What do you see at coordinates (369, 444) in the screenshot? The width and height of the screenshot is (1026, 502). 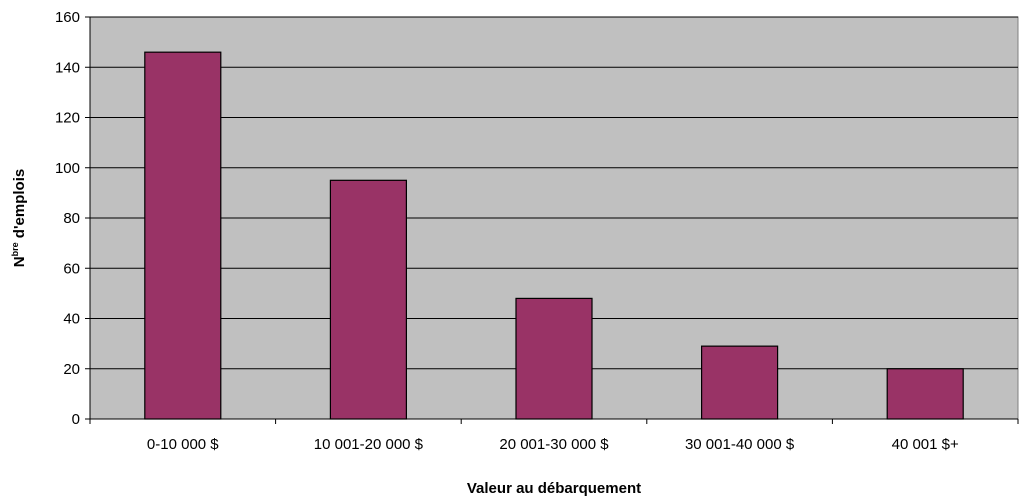 I see `x-tick-label: 10 001-20 000 $` at bounding box center [369, 444].